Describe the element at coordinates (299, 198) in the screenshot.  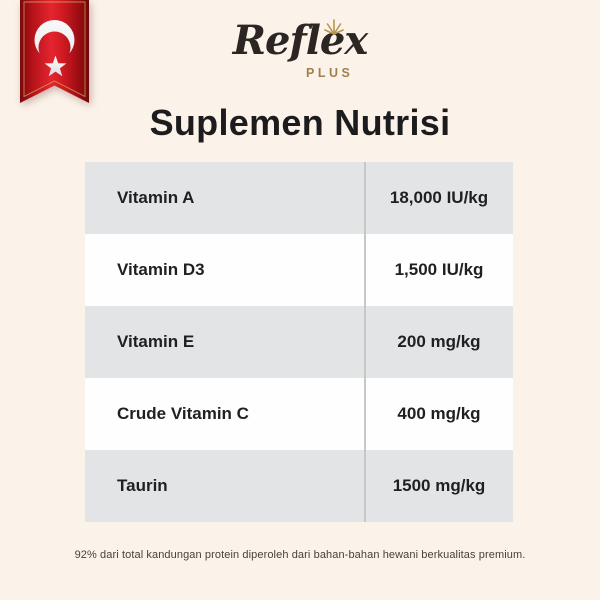
I see `table-row: Vitamin A 18,000 IU/kg` at that location.